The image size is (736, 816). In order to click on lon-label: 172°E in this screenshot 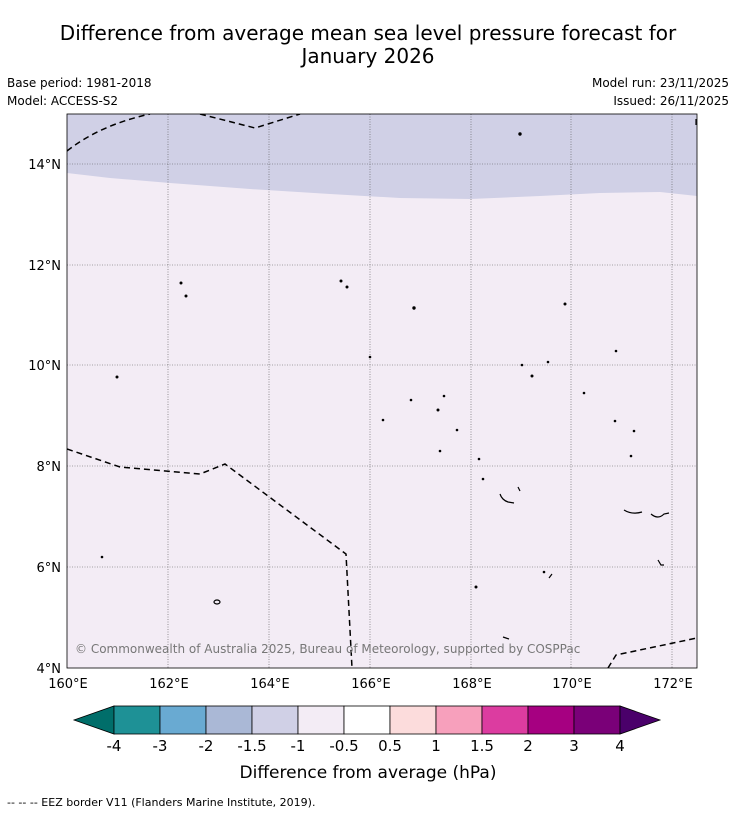, I will do `click(673, 684)`.